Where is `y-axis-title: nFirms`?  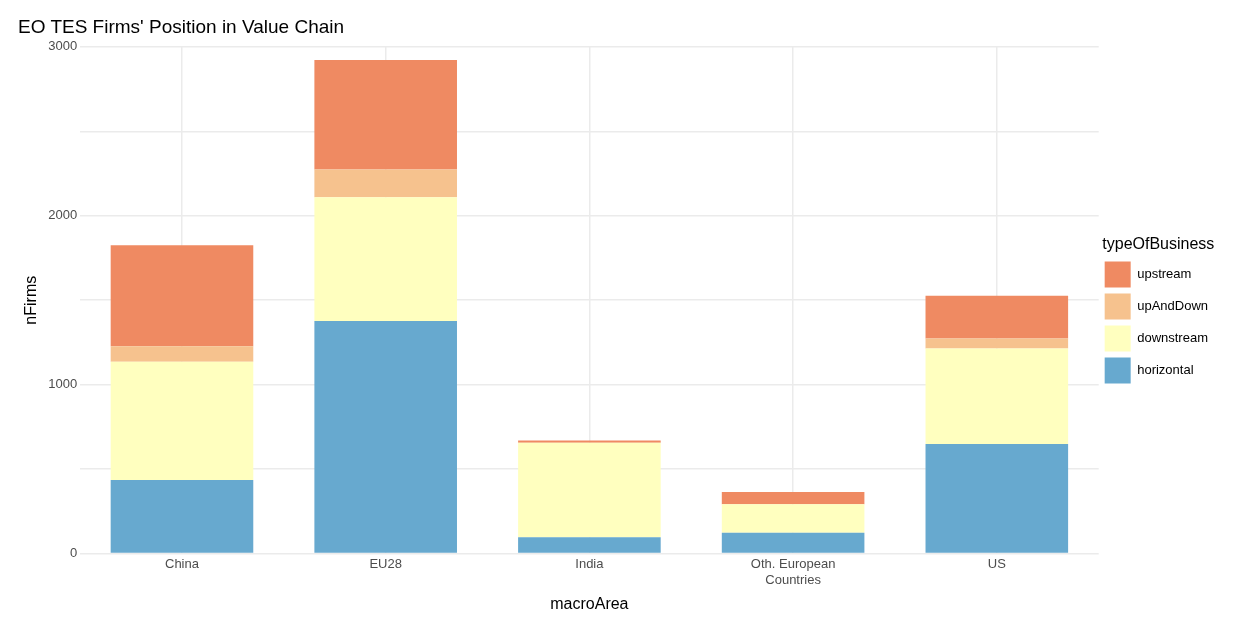
y-axis-title: nFirms is located at coordinates (31, 300).